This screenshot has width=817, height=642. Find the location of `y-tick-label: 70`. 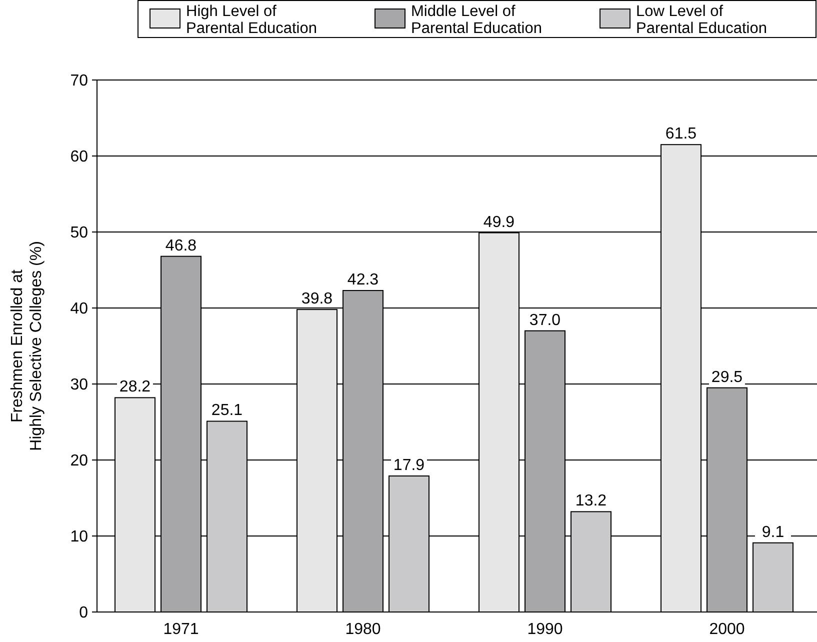

y-tick-label: 70 is located at coordinates (79, 81).